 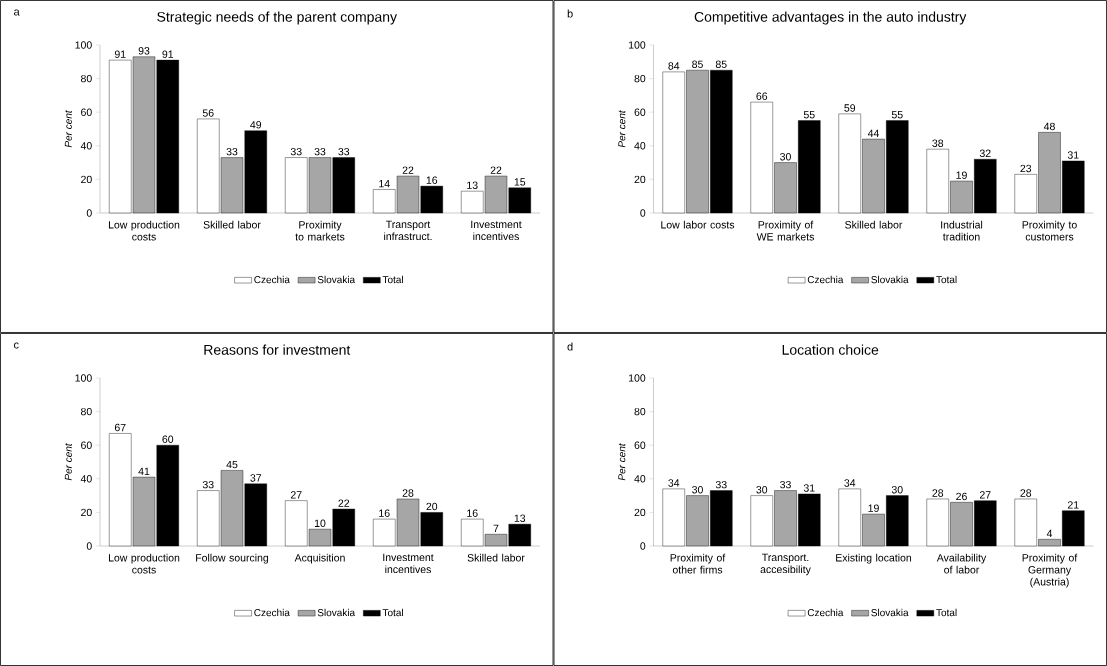 What do you see at coordinates (1049, 533) in the screenshot?
I see `data-label: 4` at bounding box center [1049, 533].